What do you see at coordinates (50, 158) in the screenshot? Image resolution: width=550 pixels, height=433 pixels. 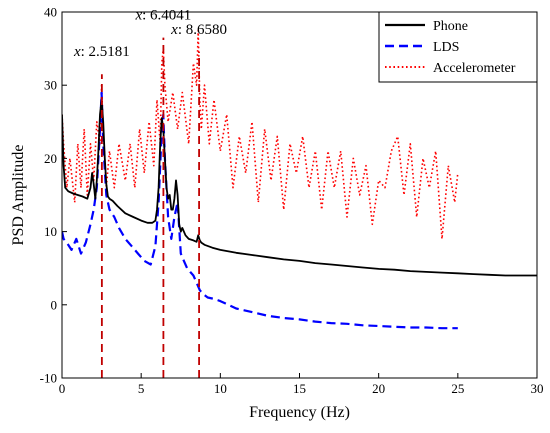 I see `y-tick-label: 20` at bounding box center [50, 158].